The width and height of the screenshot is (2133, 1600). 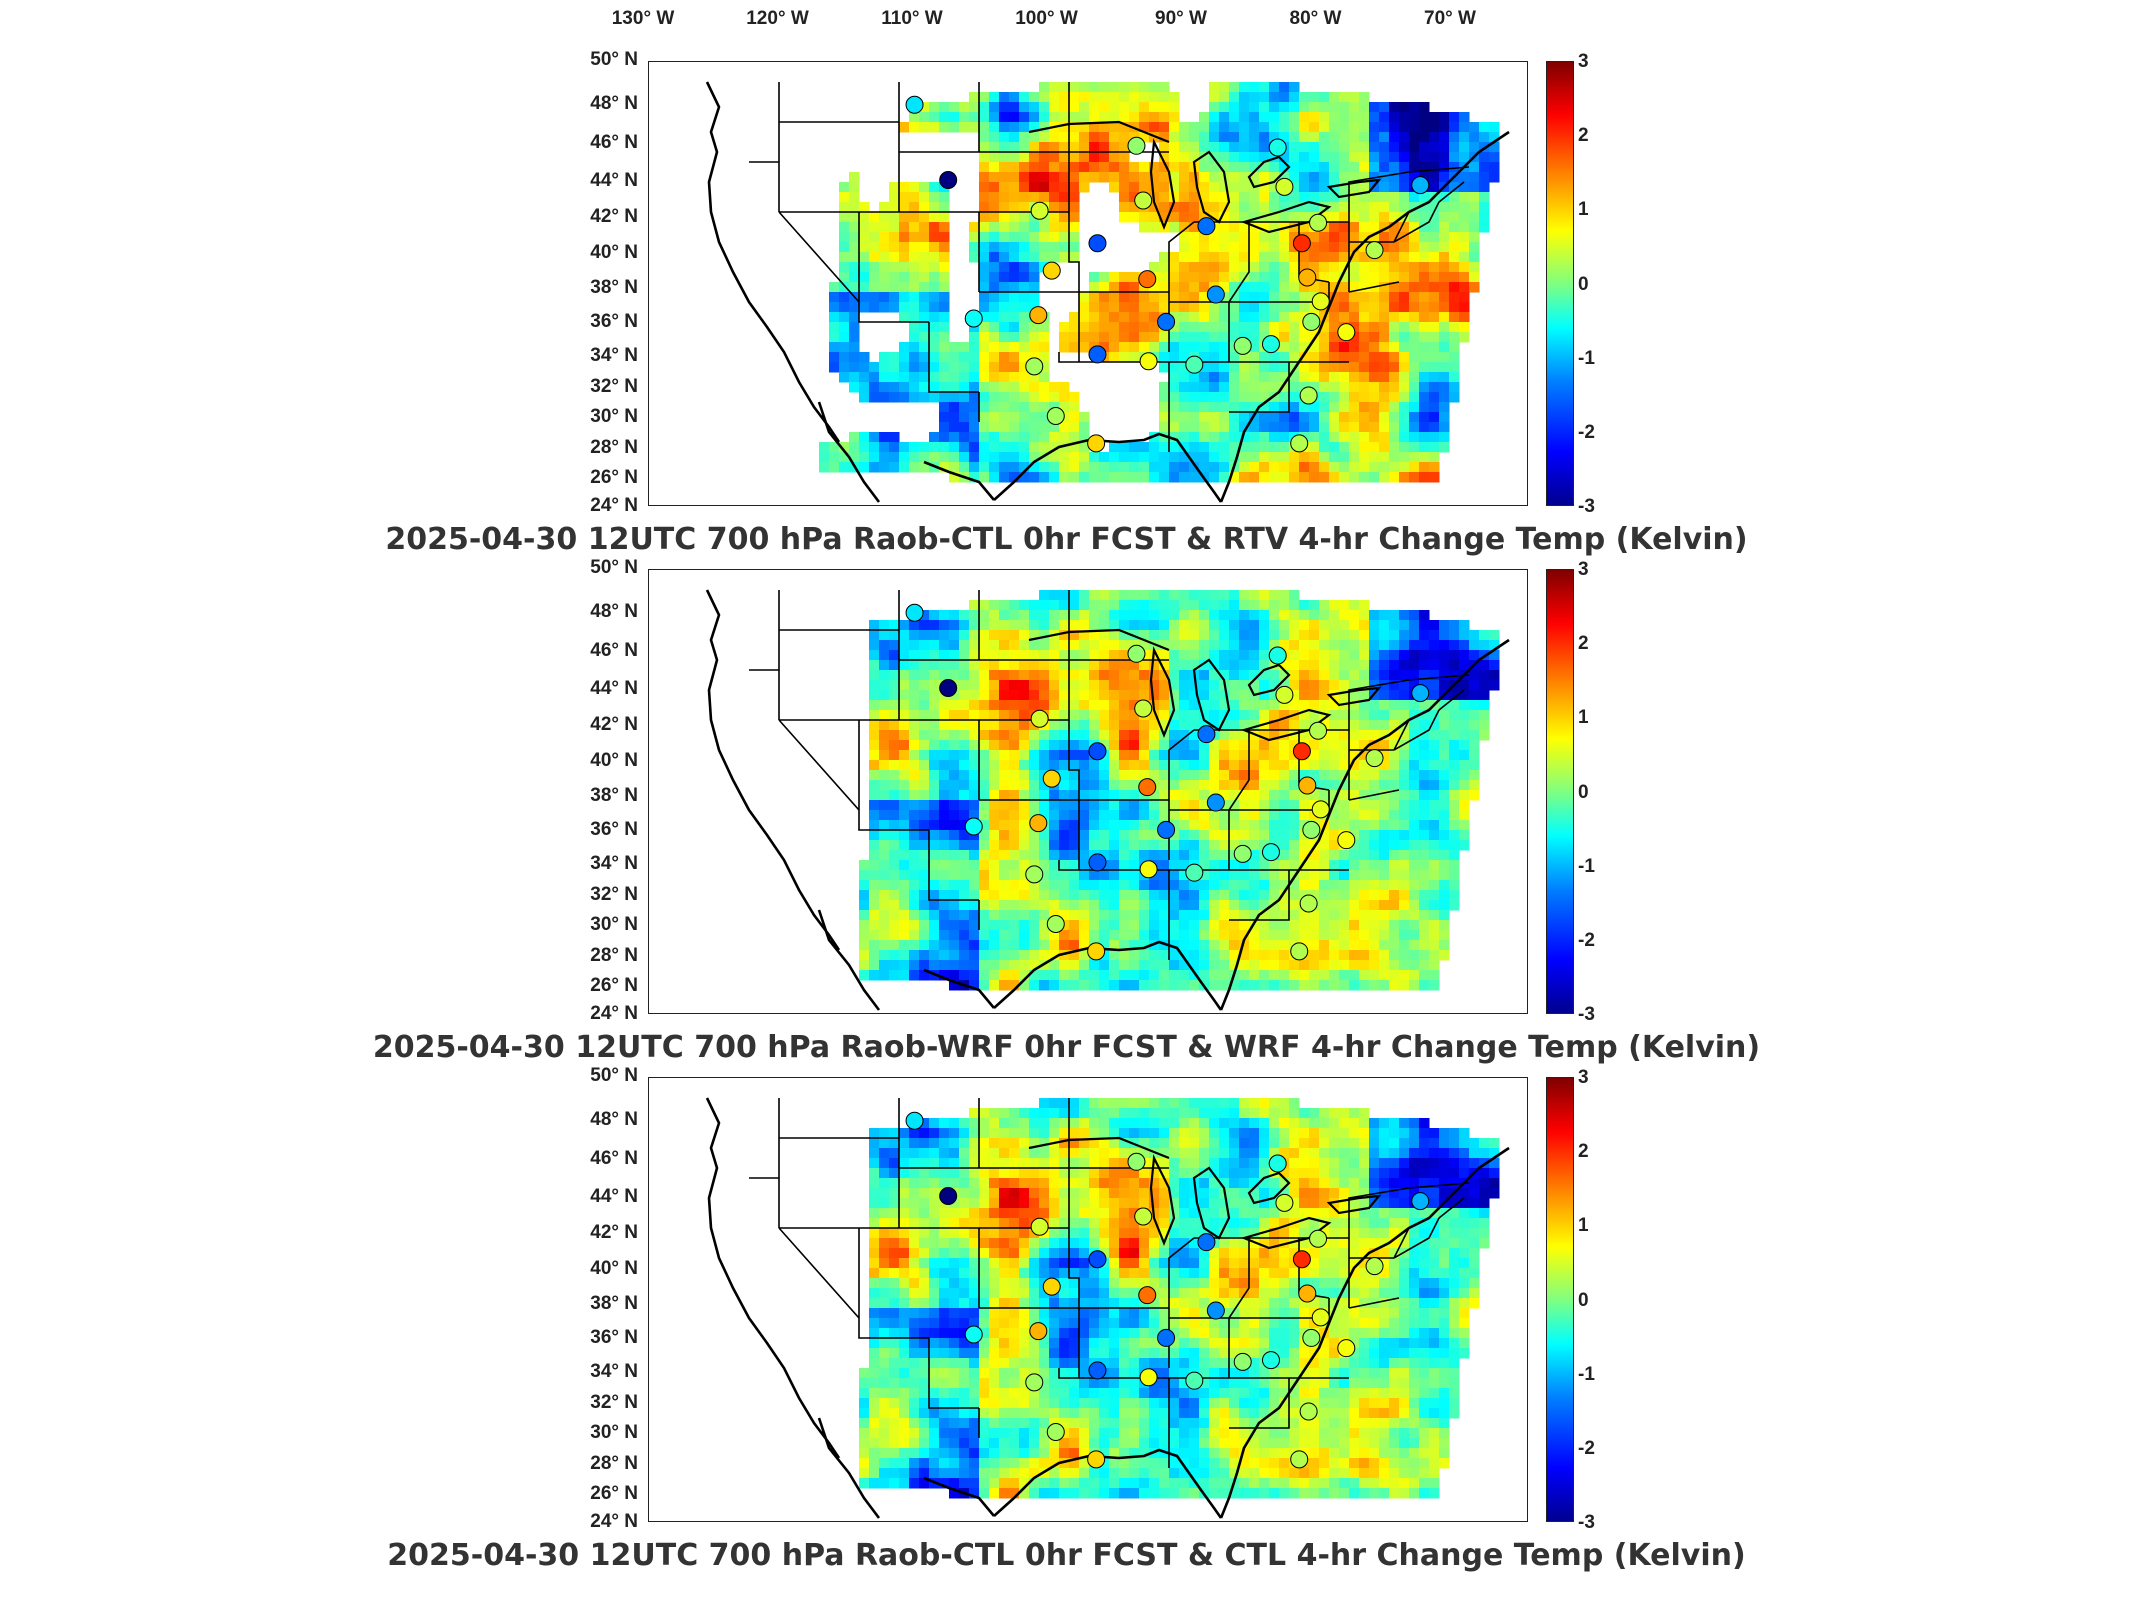 I want to click on colorbar-tick: -3, so click(x=1586, y=1522).